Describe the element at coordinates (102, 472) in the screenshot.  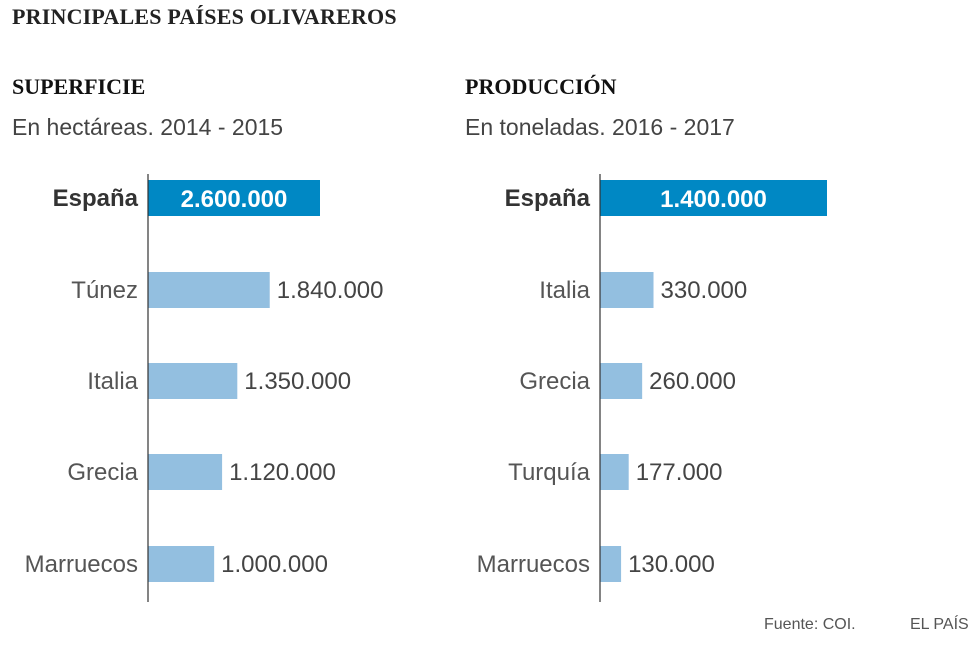
I see `superficie-category-label: Grecia` at that location.